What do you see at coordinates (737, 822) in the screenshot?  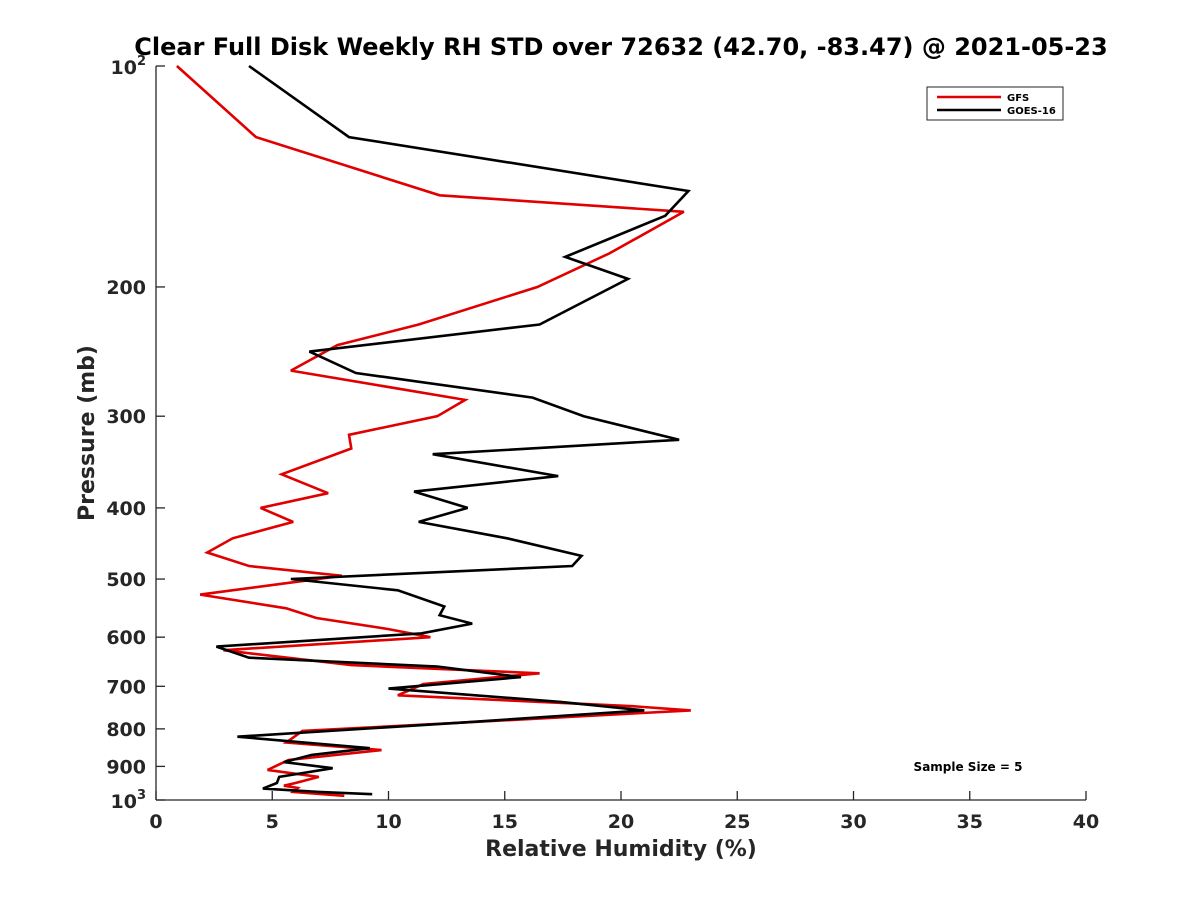 I see `x-tick-label: 25` at bounding box center [737, 822].